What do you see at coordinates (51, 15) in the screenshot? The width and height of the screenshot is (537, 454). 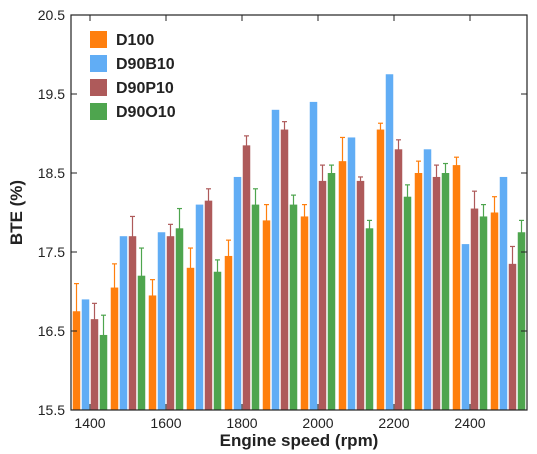 I see `y-tick-label: 20.5` at bounding box center [51, 15].